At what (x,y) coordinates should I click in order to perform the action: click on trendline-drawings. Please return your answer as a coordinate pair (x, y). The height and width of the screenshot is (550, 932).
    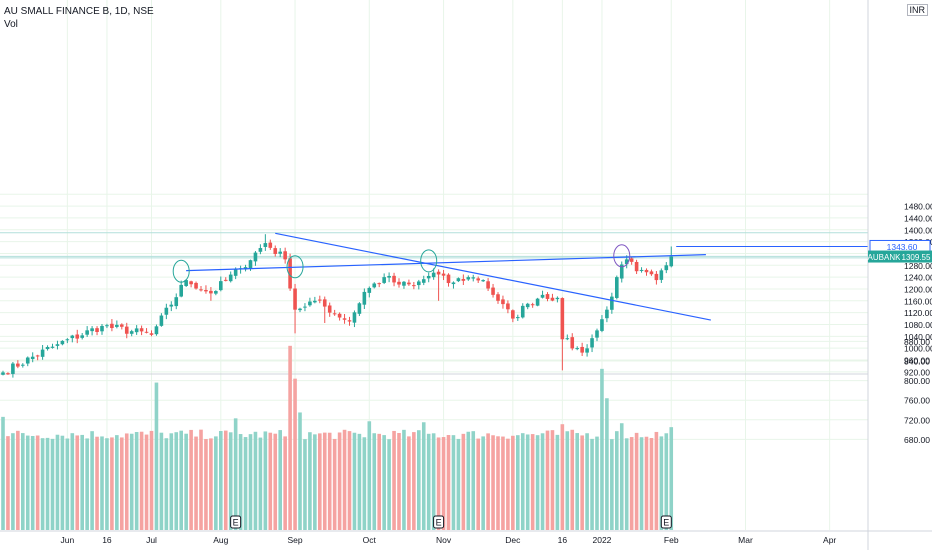
    Looking at the image, I should click on (441, 276).